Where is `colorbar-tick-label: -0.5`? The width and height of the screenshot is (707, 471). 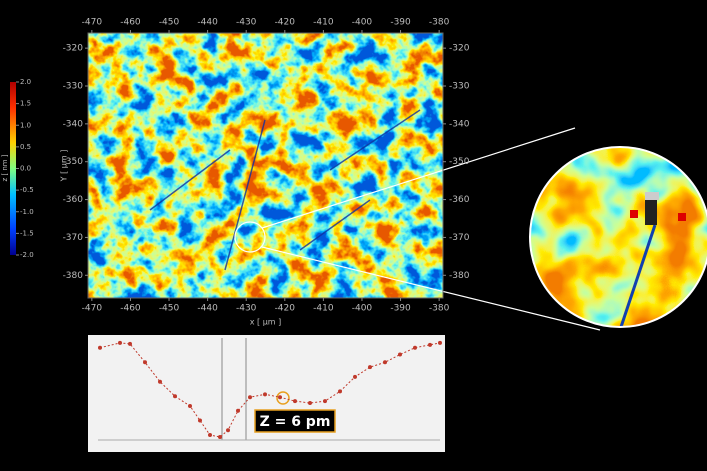 colorbar-tick-label: -0.5 is located at coordinates (27, 190).